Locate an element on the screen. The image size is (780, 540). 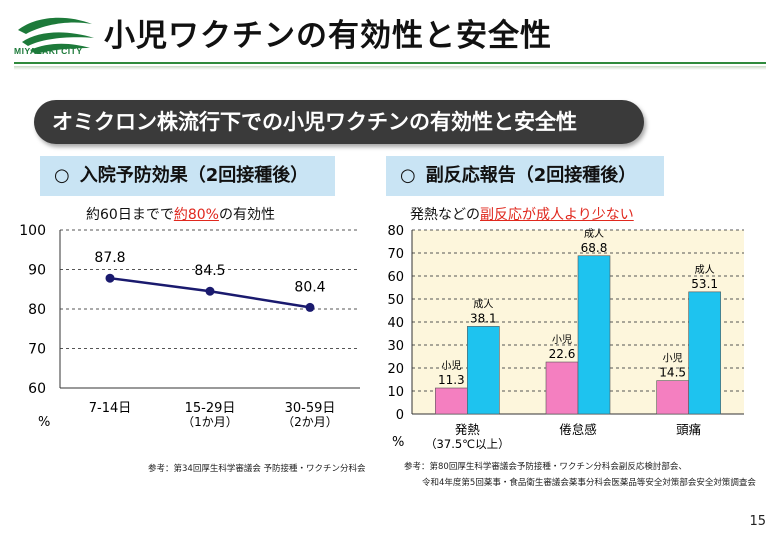
y-tick-label: 0 is located at coordinates (400, 415).